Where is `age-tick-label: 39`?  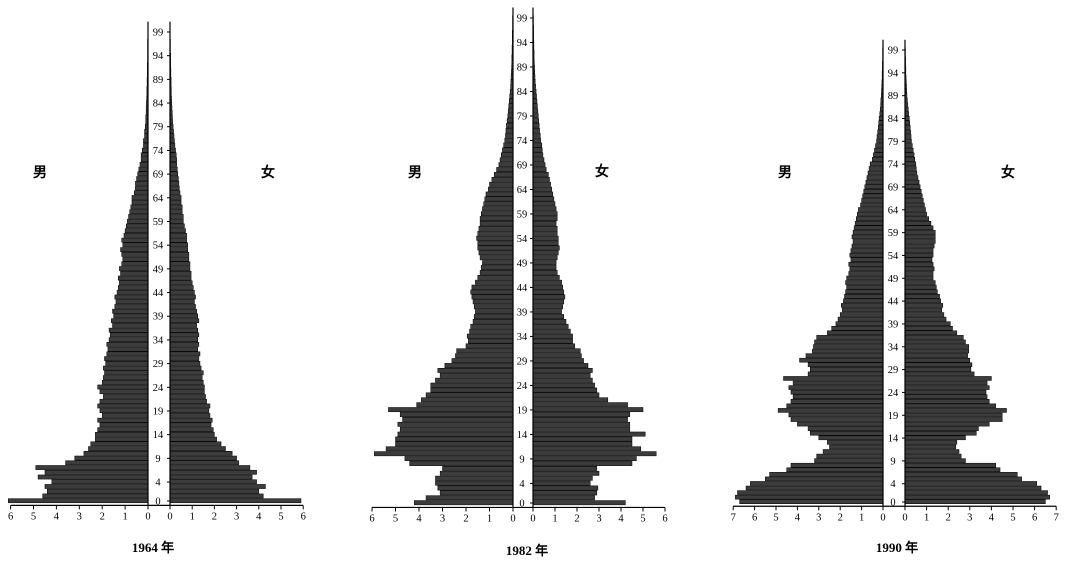
age-tick-label: 39 is located at coordinates (893, 324).